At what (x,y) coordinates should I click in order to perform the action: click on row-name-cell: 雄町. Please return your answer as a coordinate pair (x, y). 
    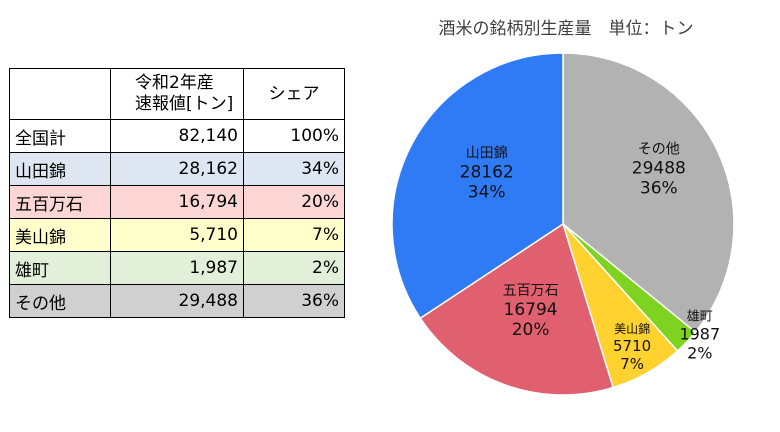
    Looking at the image, I should click on (60, 268).